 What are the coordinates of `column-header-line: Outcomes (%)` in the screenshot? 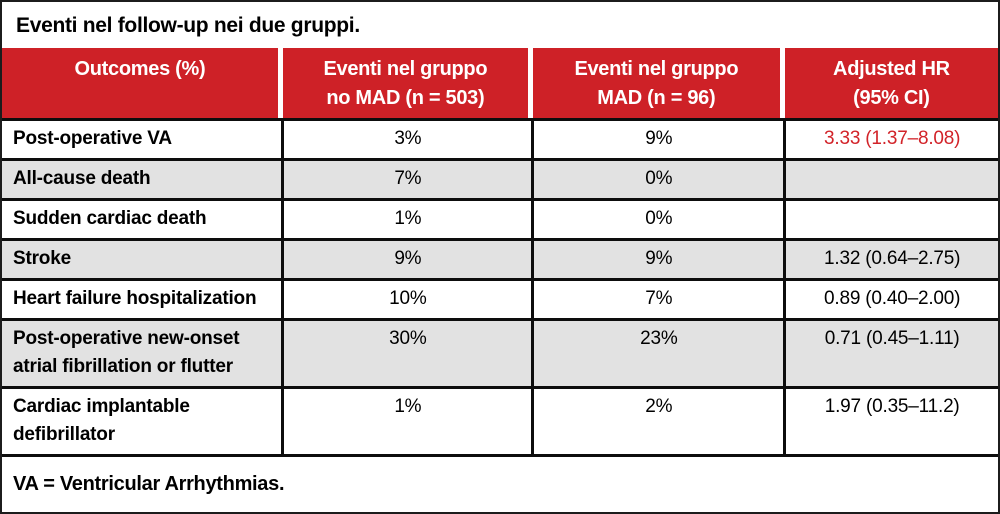 It's located at (140, 69).